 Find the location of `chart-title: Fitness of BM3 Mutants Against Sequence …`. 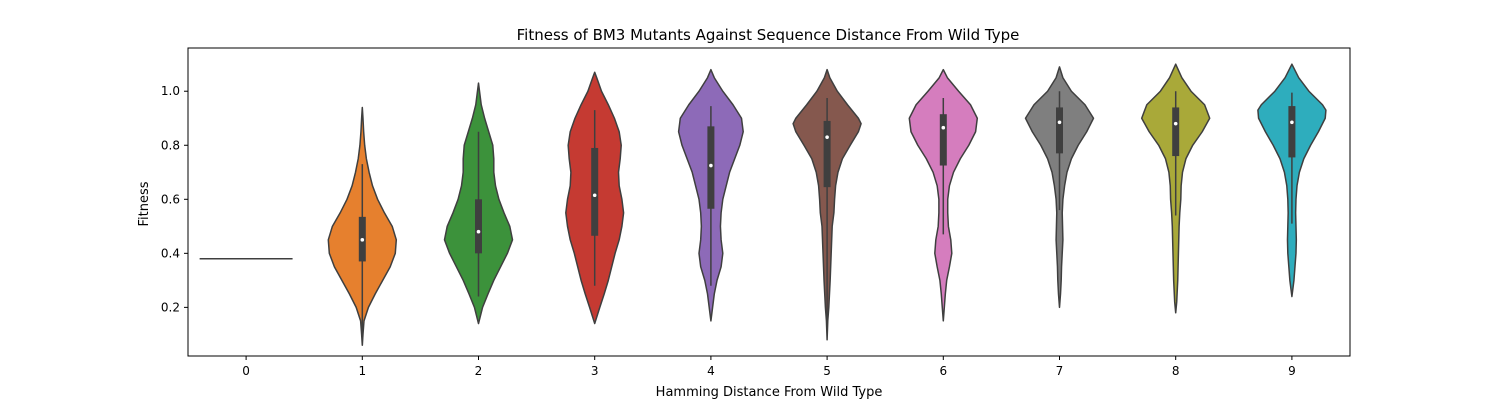

chart-title: Fitness of BM3 Mutants Against Sequence … is located at coordinates (768, 35).